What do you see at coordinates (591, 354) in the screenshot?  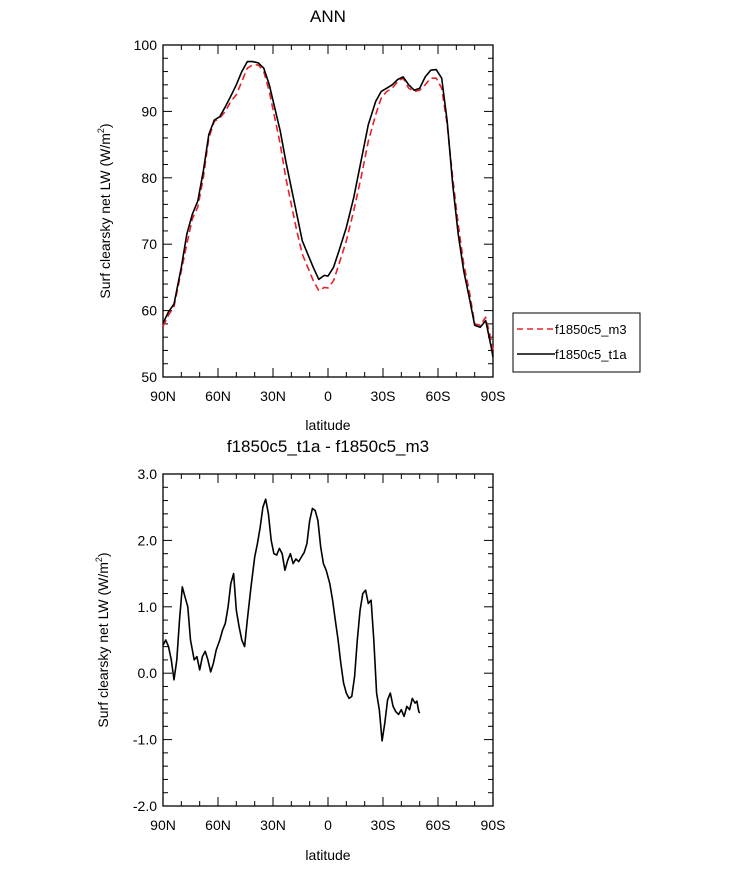 I see `legend-label-t1a: f1850c5_t1a` at bounding box center [591, 354].